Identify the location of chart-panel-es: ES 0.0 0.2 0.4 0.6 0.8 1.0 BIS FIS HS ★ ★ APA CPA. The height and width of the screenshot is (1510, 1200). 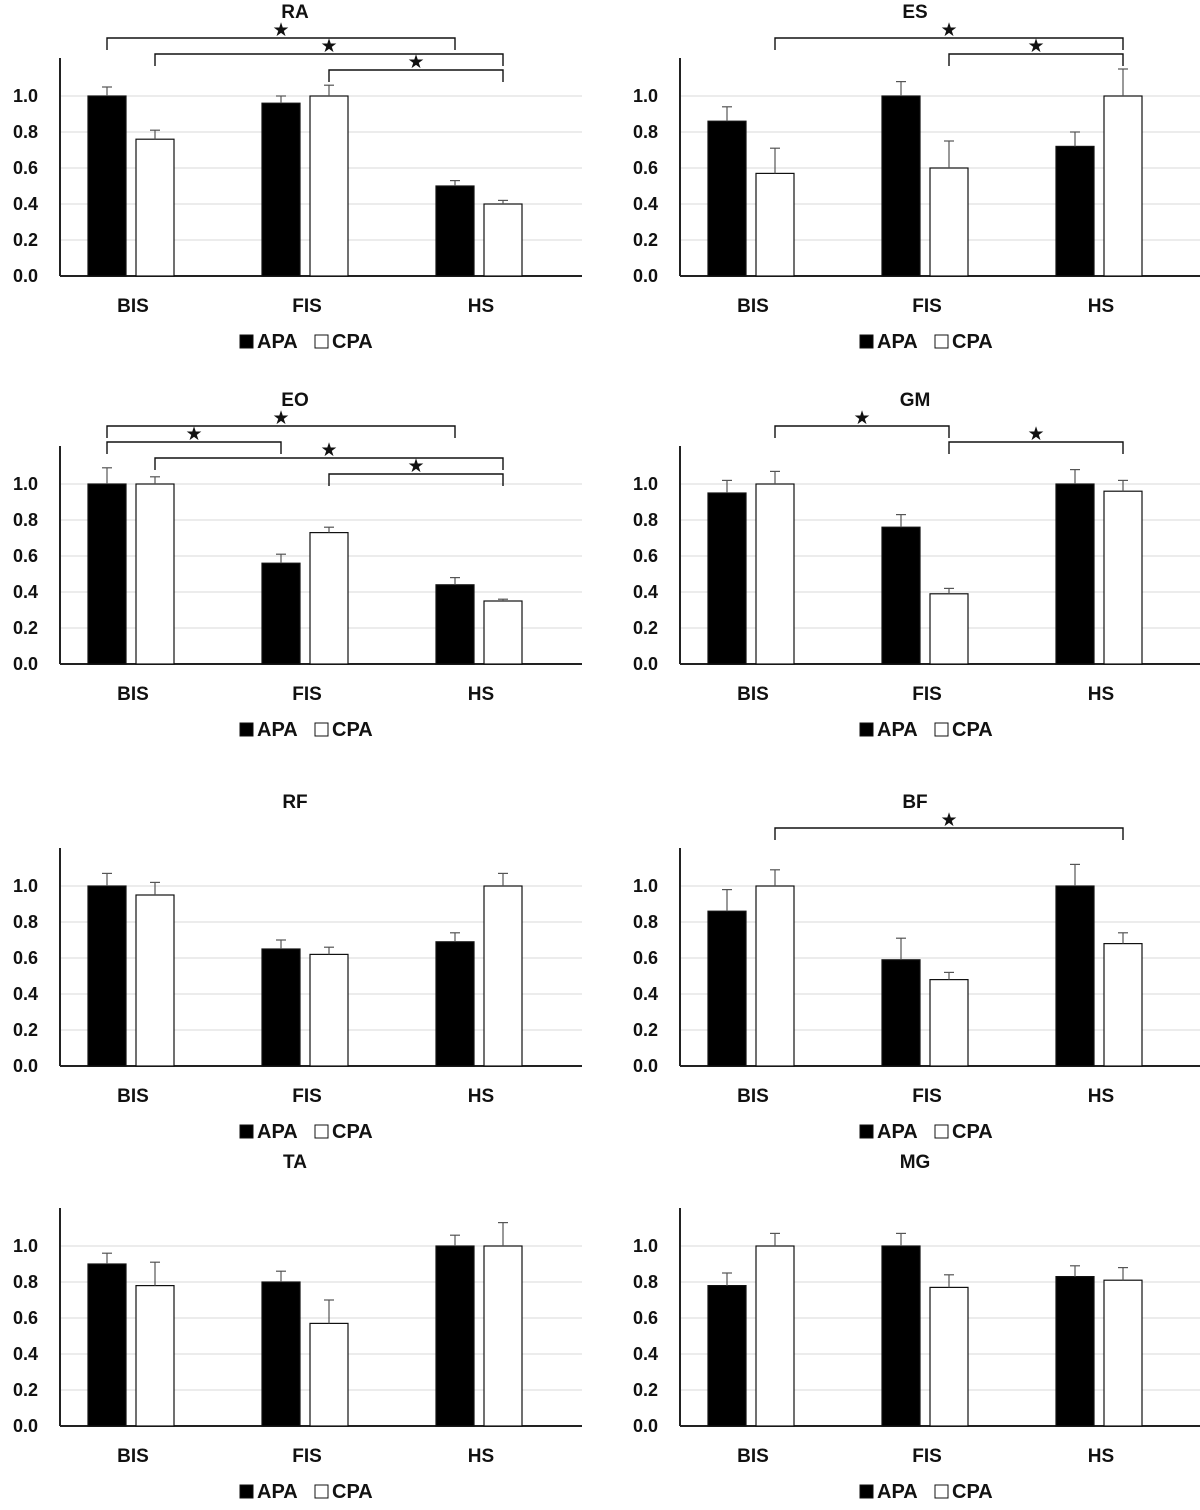
(910, 180).